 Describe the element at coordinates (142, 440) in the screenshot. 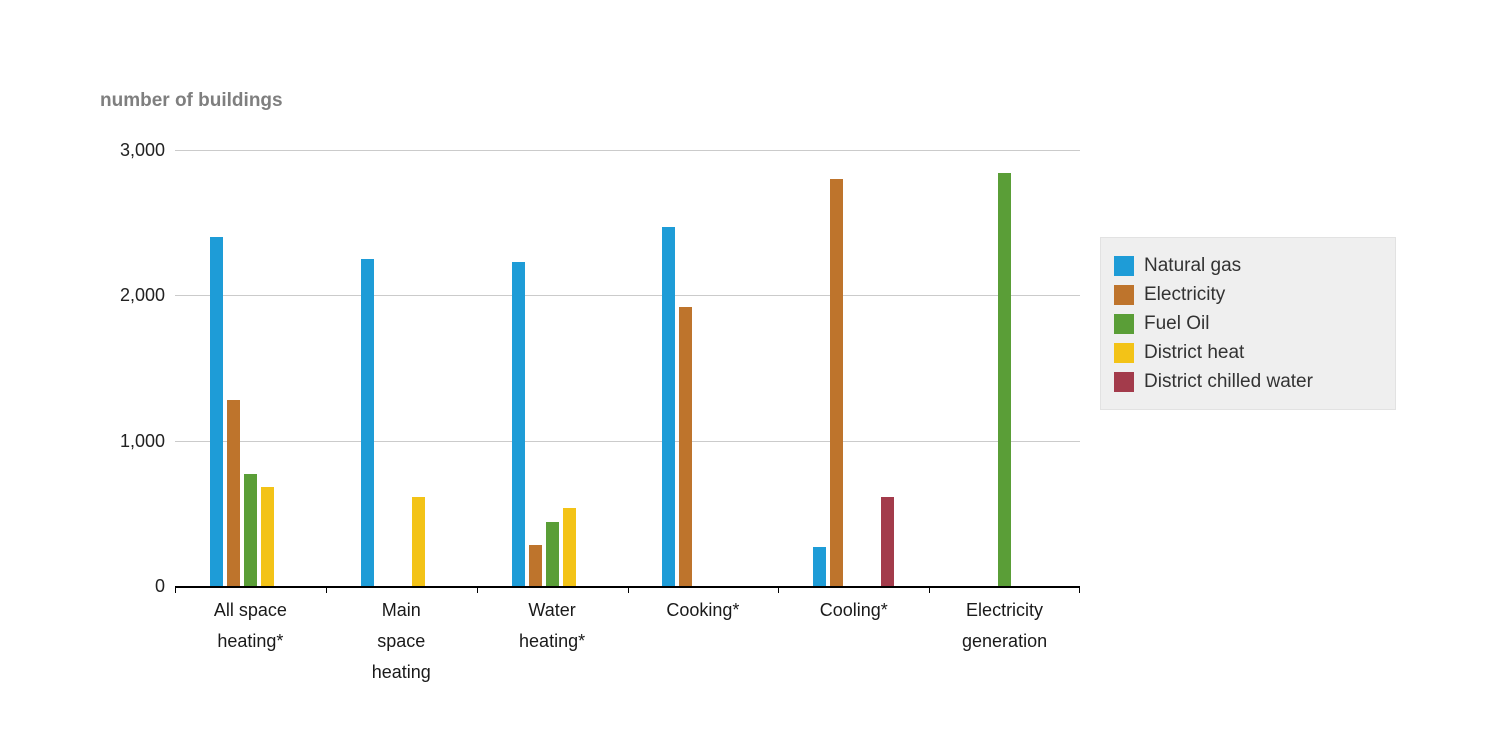

I see `y-tick-label: 1,000` at that location.